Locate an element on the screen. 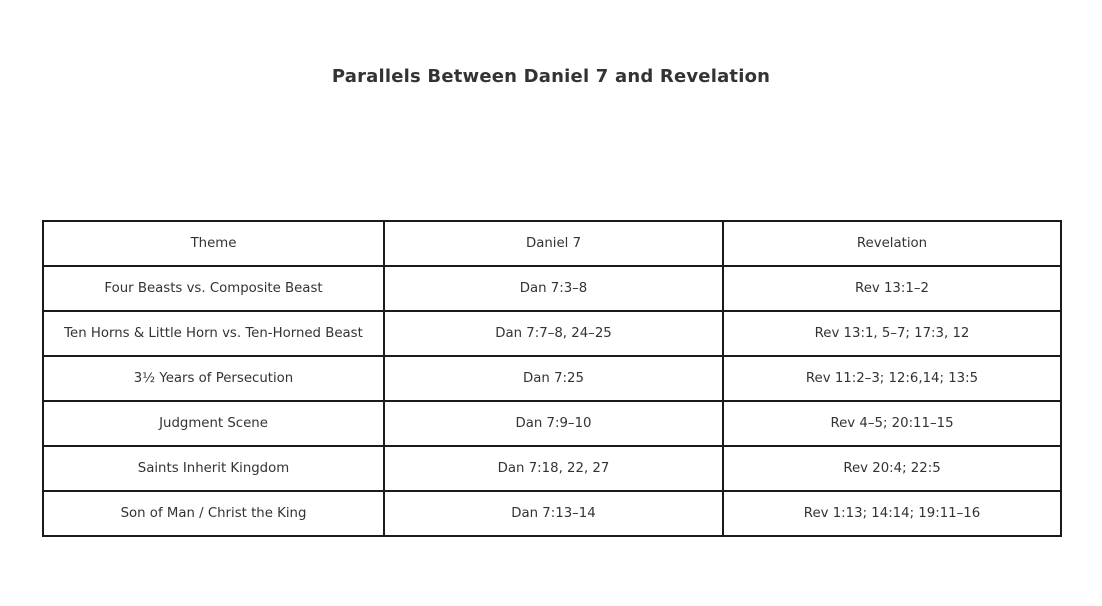  table-header-row: Theme Daniel 7 Revelation is located at coordinates (552, 243).